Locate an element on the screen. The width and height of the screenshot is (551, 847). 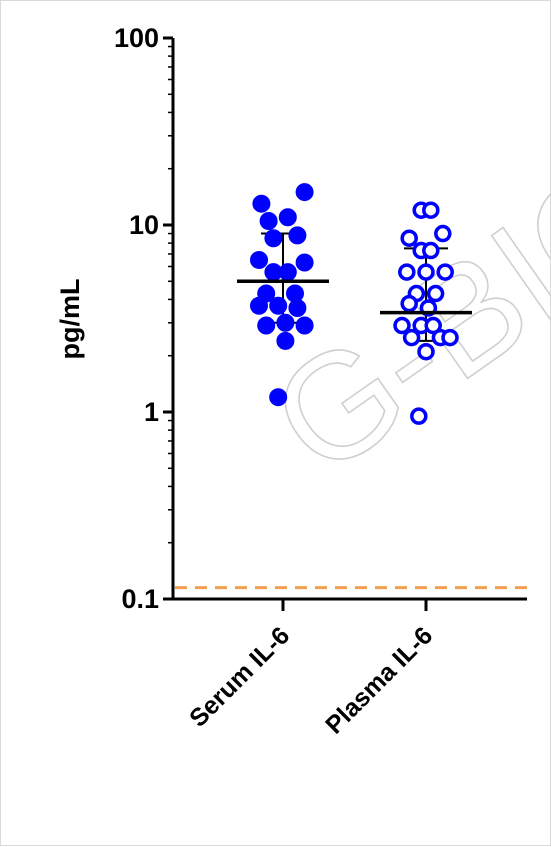
y-axis-title: pg/mL is located at coordinates (70, 319).